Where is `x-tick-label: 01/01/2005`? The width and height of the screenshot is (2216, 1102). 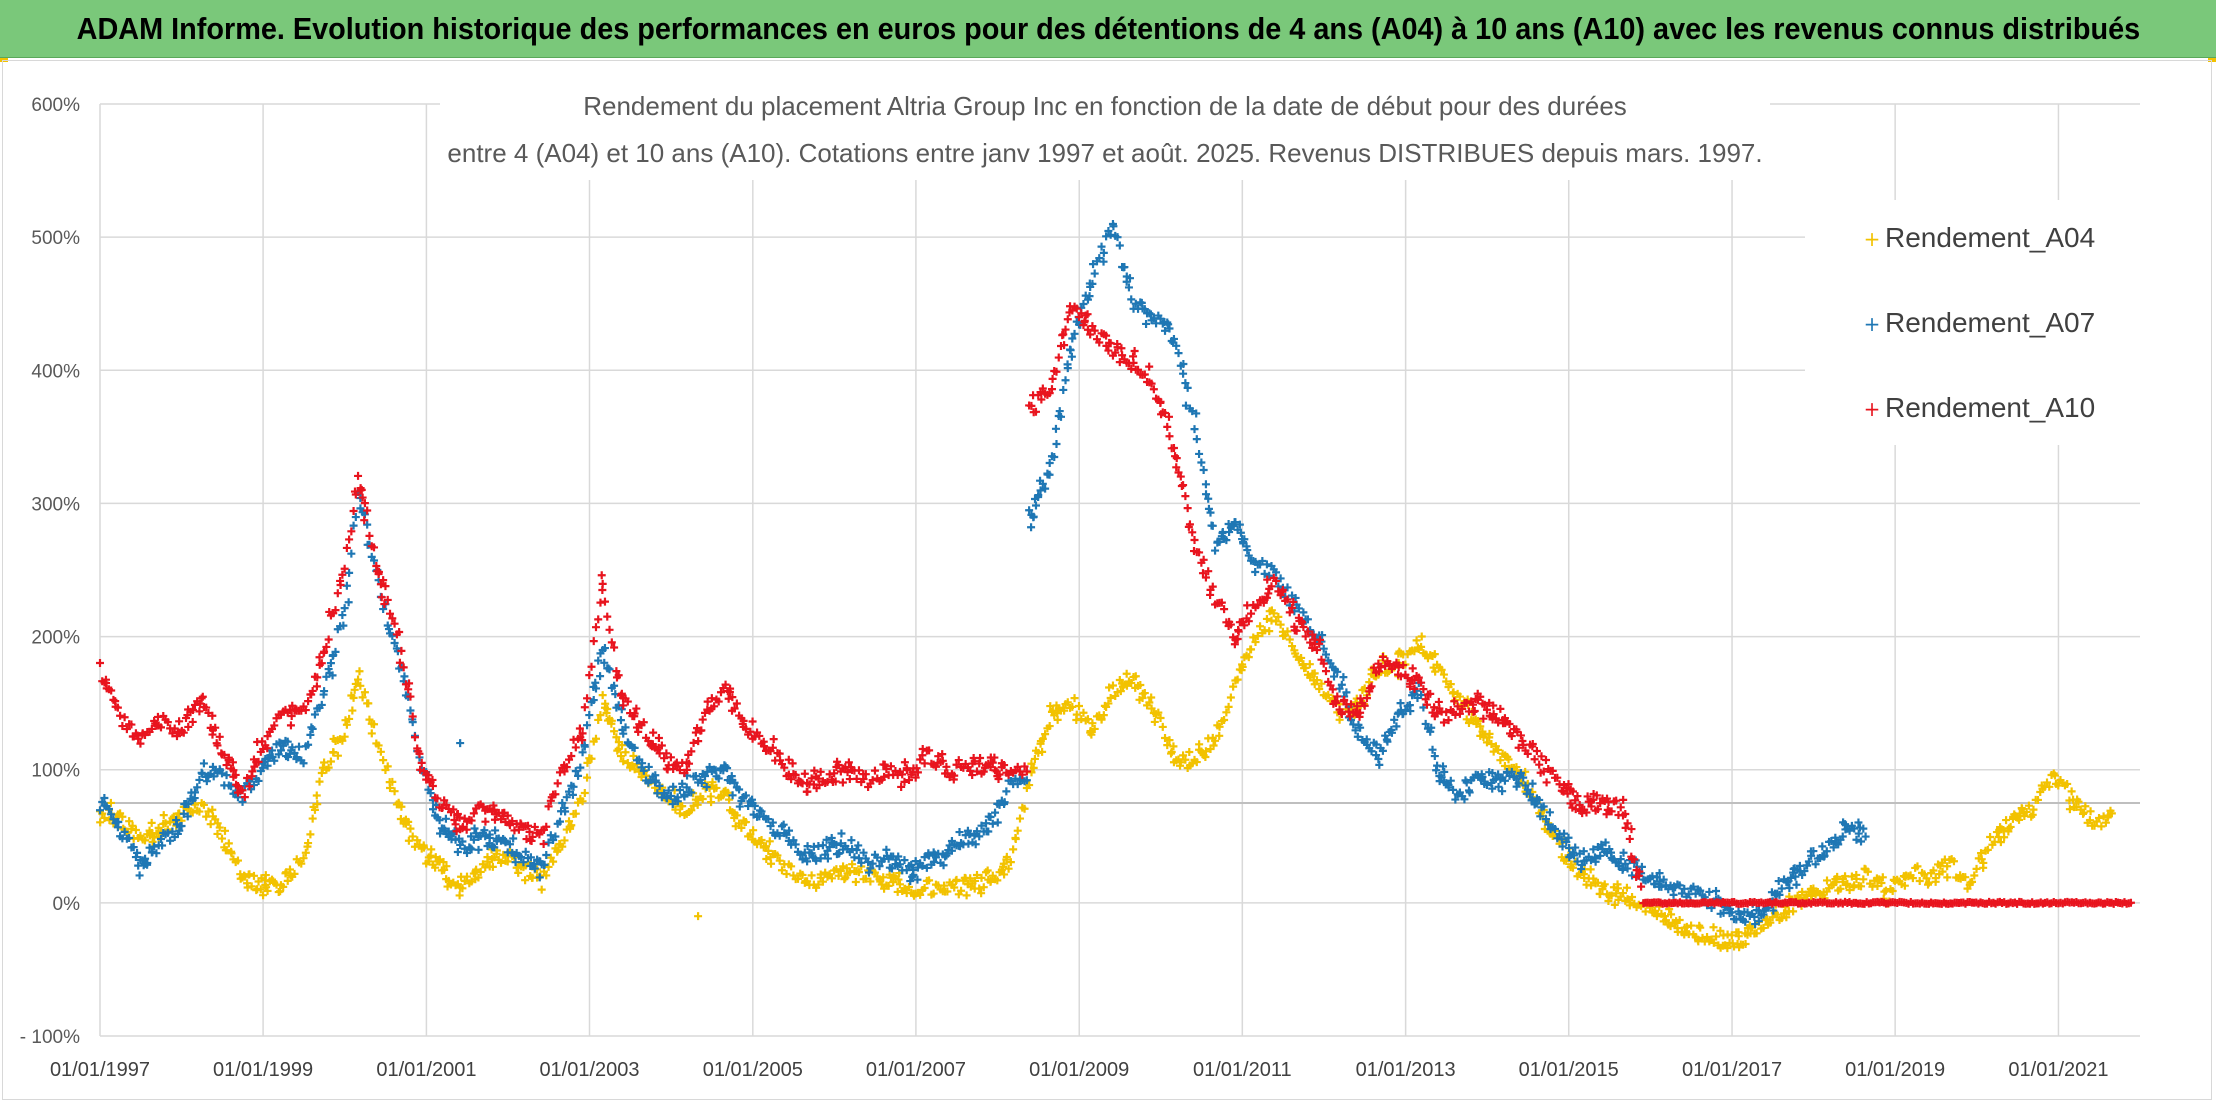 x-tick-label: 01/01/2005 is located at coordinates (753, 1070).